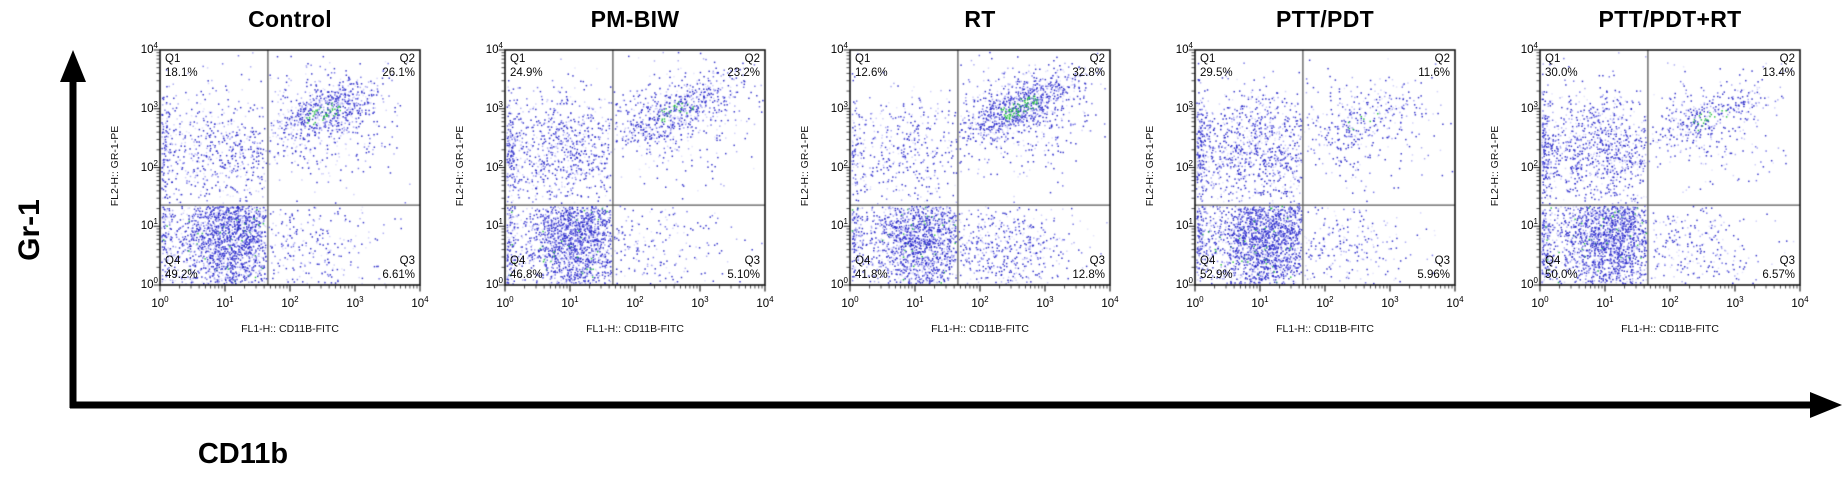 Image resolution: width=1845 pixels, height=478 pixels. I want to click on quadrant-percentage: 13.4%, so click(1778, 73).